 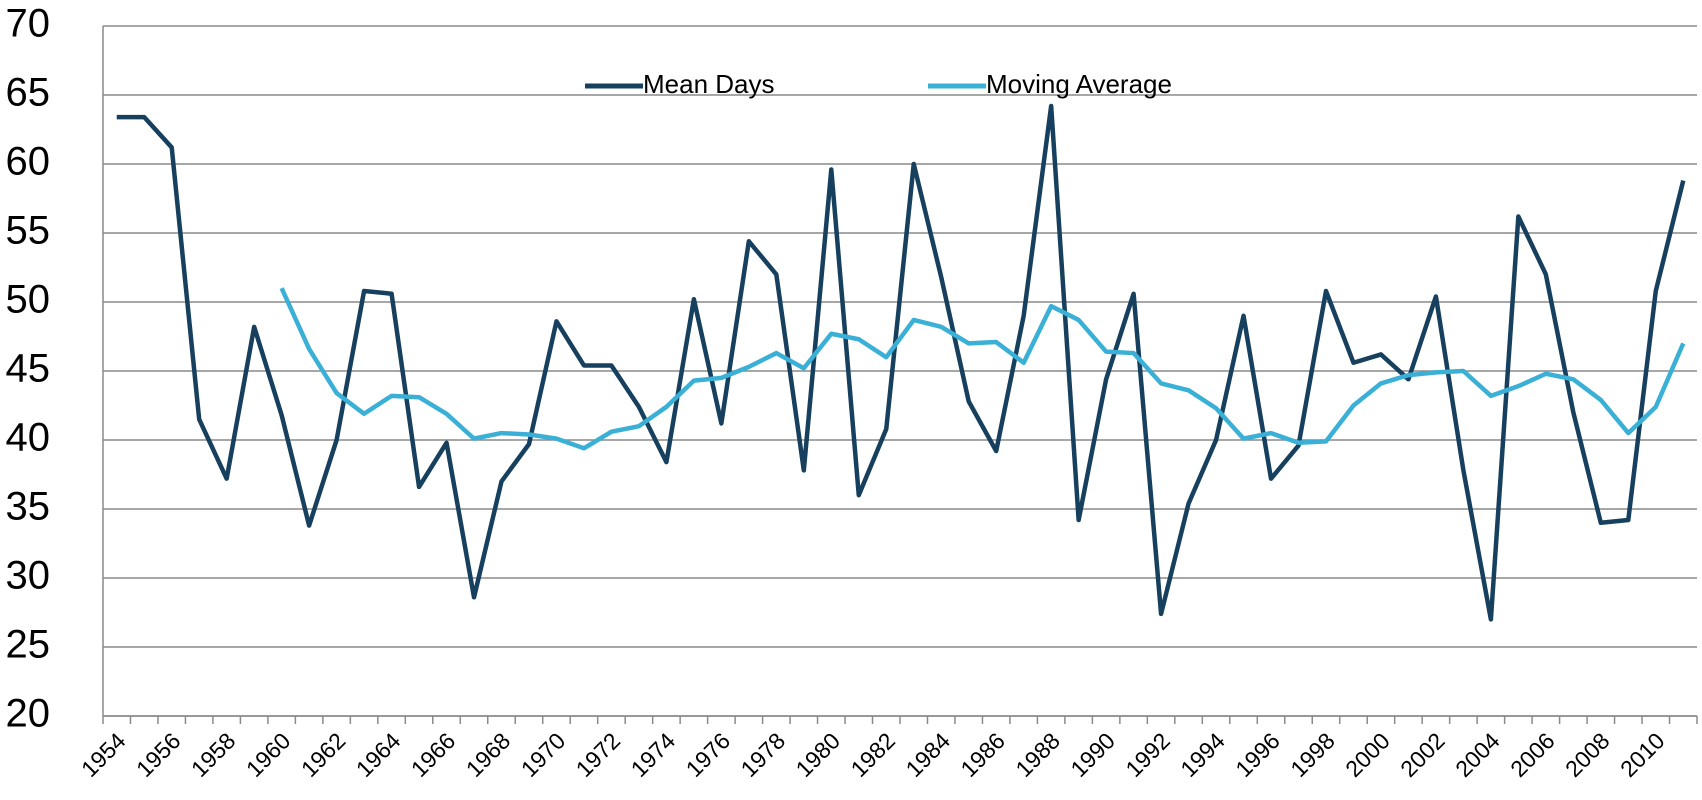 What do you see at coordinates (28, 507) in the screenshot?
I see `y-tick-label: 35` at bounding box center [28, 507].